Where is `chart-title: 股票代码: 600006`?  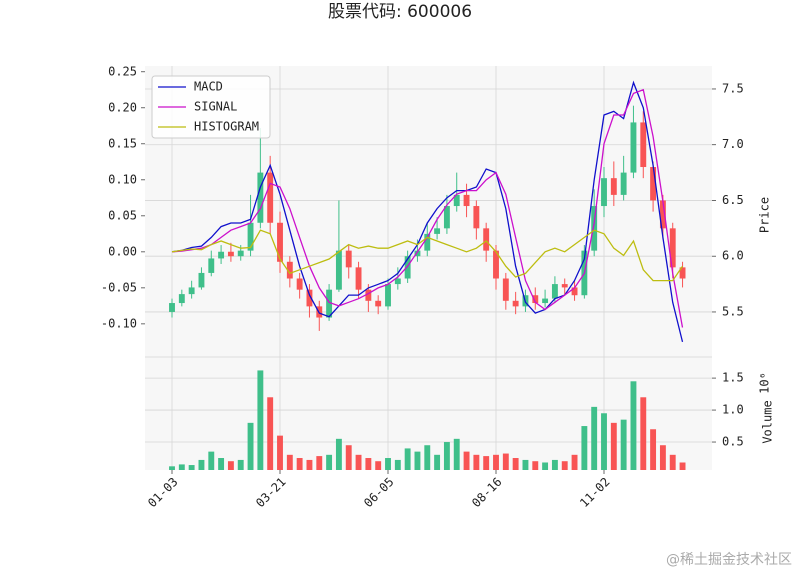
chart-title: 股票代码: 600006 is located at coordinates (400, 12).